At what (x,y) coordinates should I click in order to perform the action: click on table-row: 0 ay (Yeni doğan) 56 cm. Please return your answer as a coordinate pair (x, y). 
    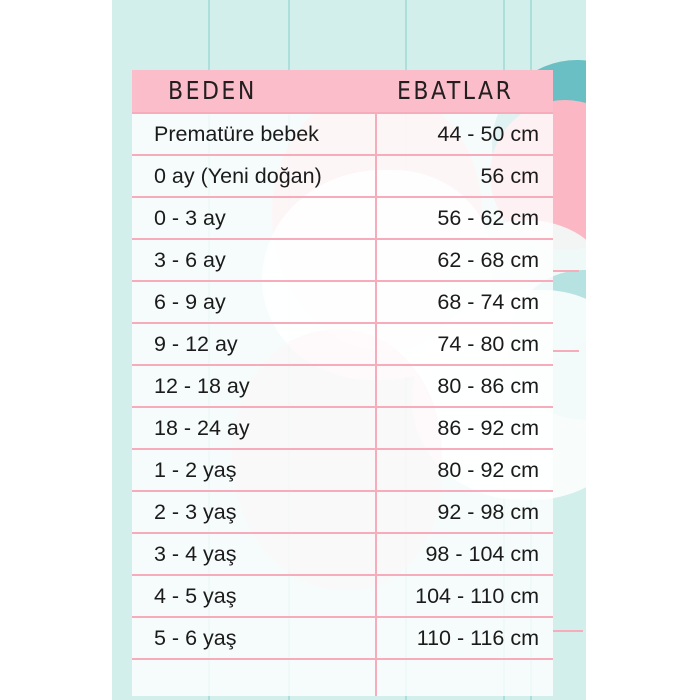
    Looking at the image, I should click on (342, 175).